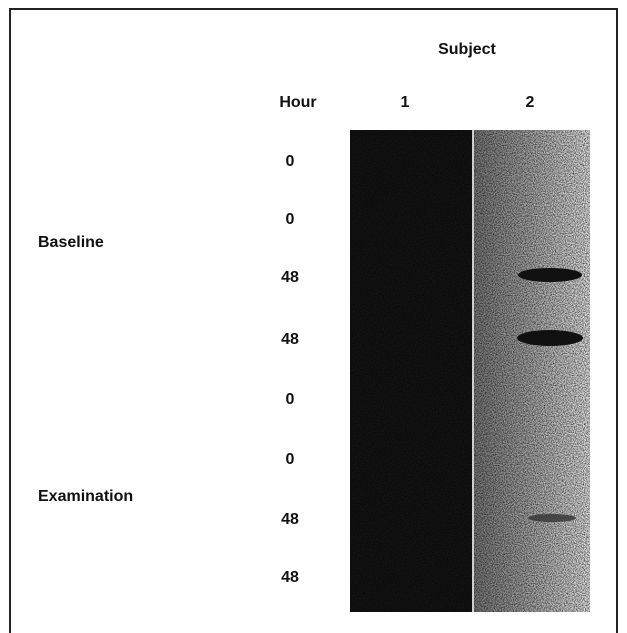 This screenshot has height=633, width=627. What do you see at coordinates (467, 49) in the screenshot?
I see `subject-header: Subject` at bounding box center [467, 49].